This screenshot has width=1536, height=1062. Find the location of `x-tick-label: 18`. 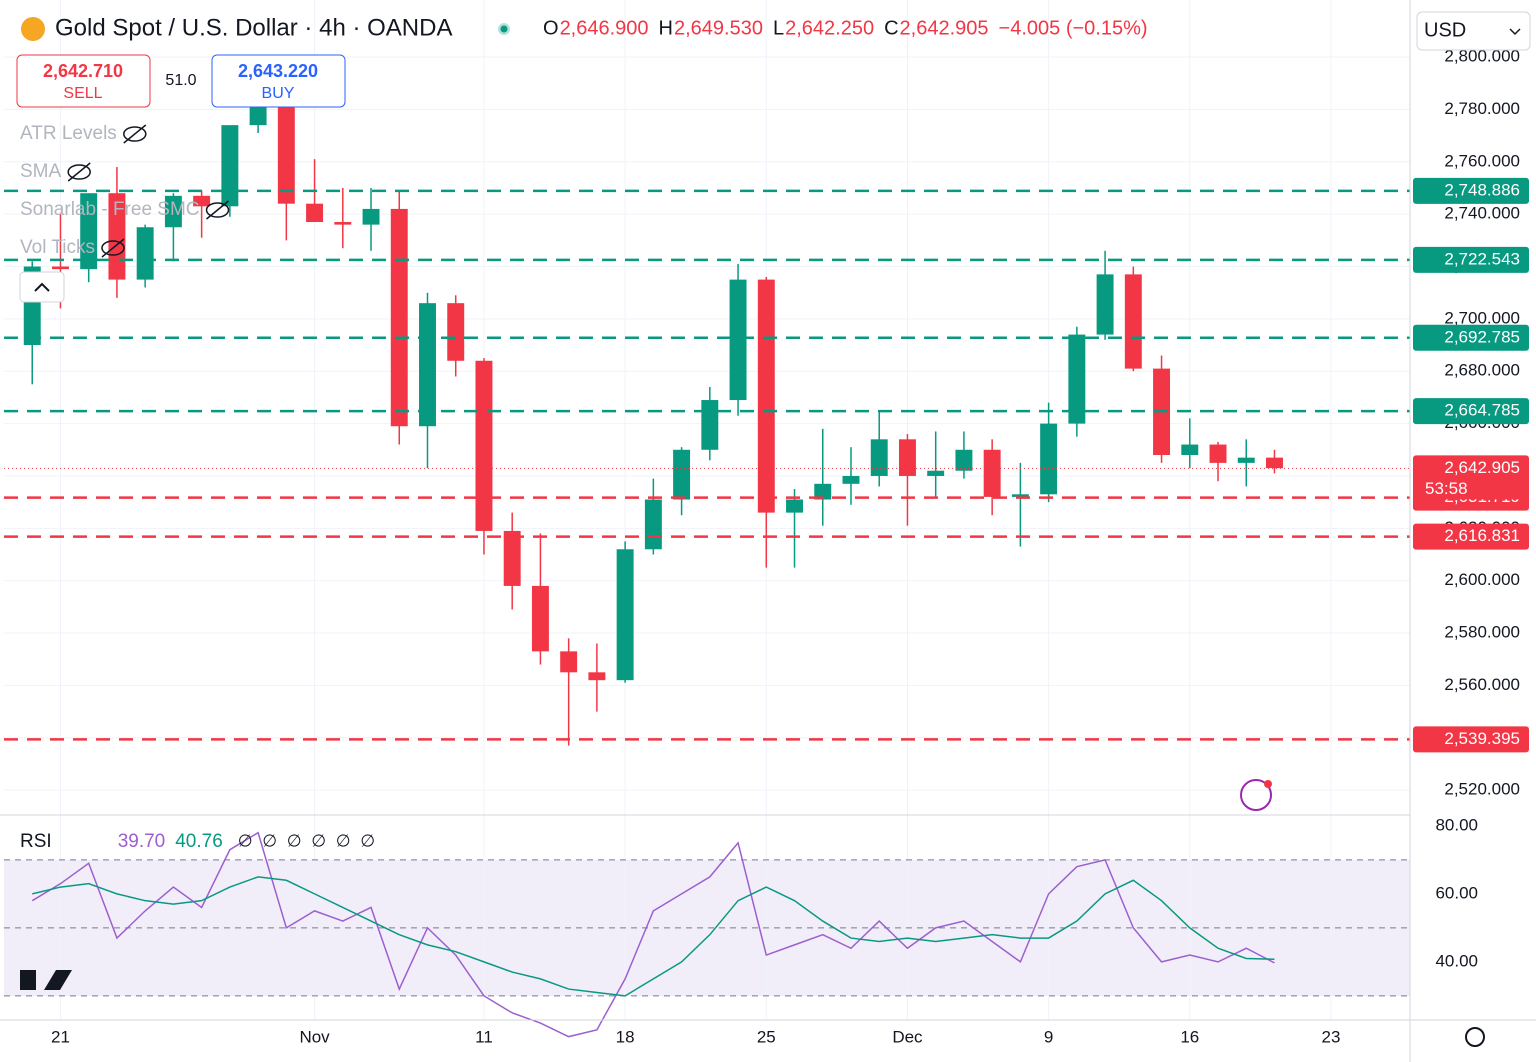

x-tick-label: 18 is located at coordinates (625, 1036).